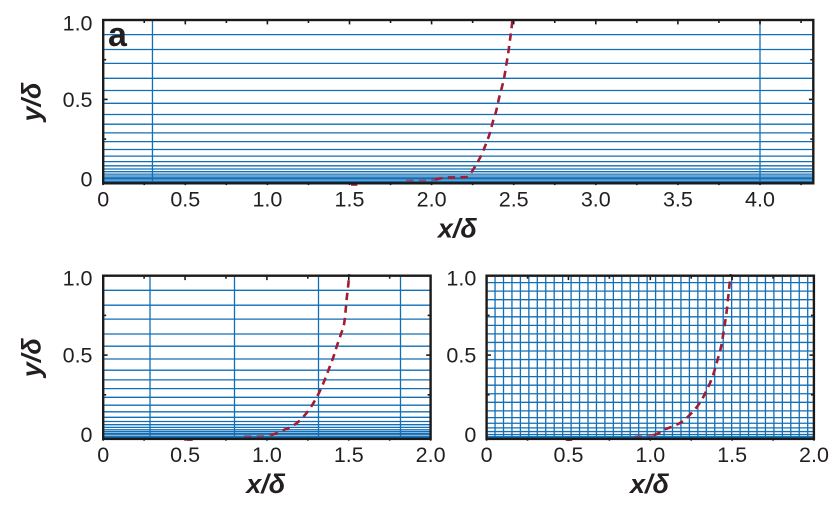  I want to click on svg-text: 4.0, so click(760, 200).